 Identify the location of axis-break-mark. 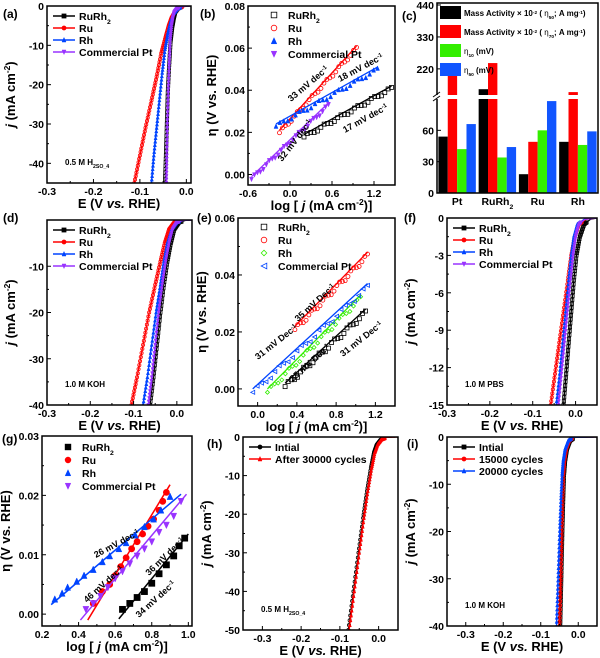
(436, 94).